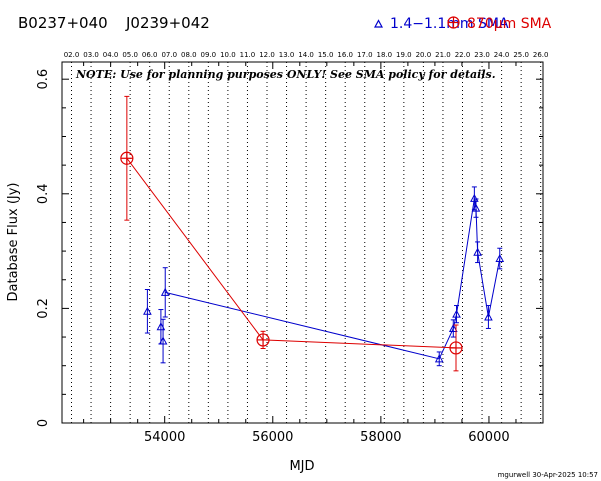  What do you see at coordinates (43, 193) in the screenshot?
I see `y-tick-label: 0.4` at bounding box center [43, 193].